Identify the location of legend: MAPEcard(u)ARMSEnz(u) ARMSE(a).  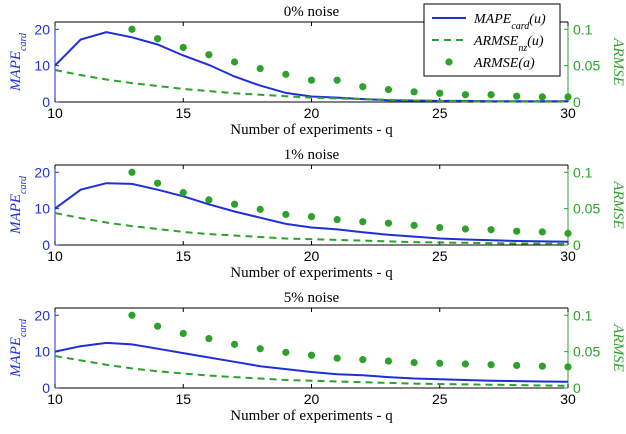
(492, 40).